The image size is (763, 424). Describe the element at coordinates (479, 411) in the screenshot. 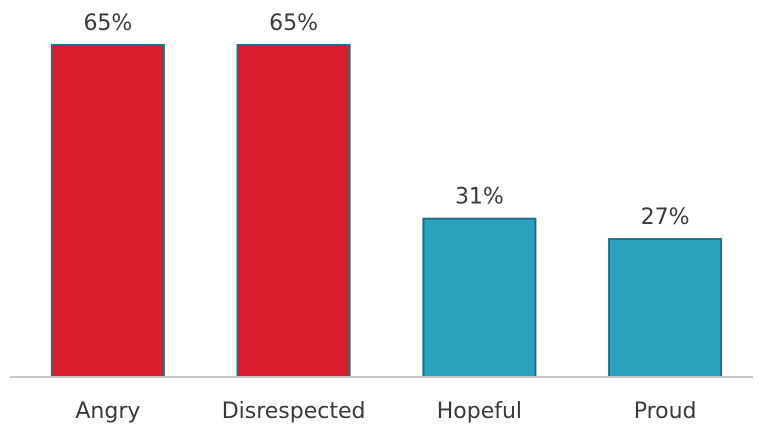

I see `category-label-hopeful: Hopeful` at that location.